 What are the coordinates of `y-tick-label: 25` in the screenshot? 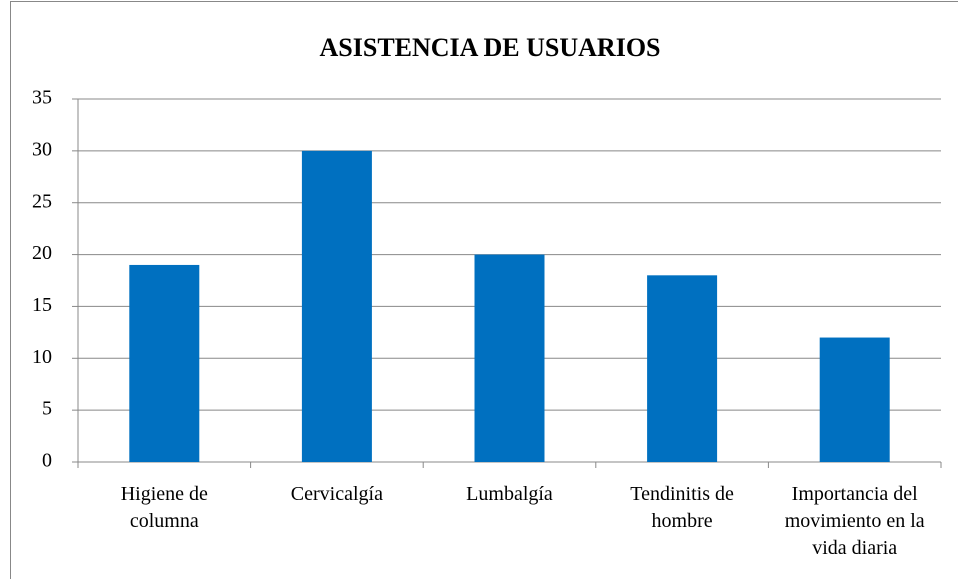 It's located at (42, 201).